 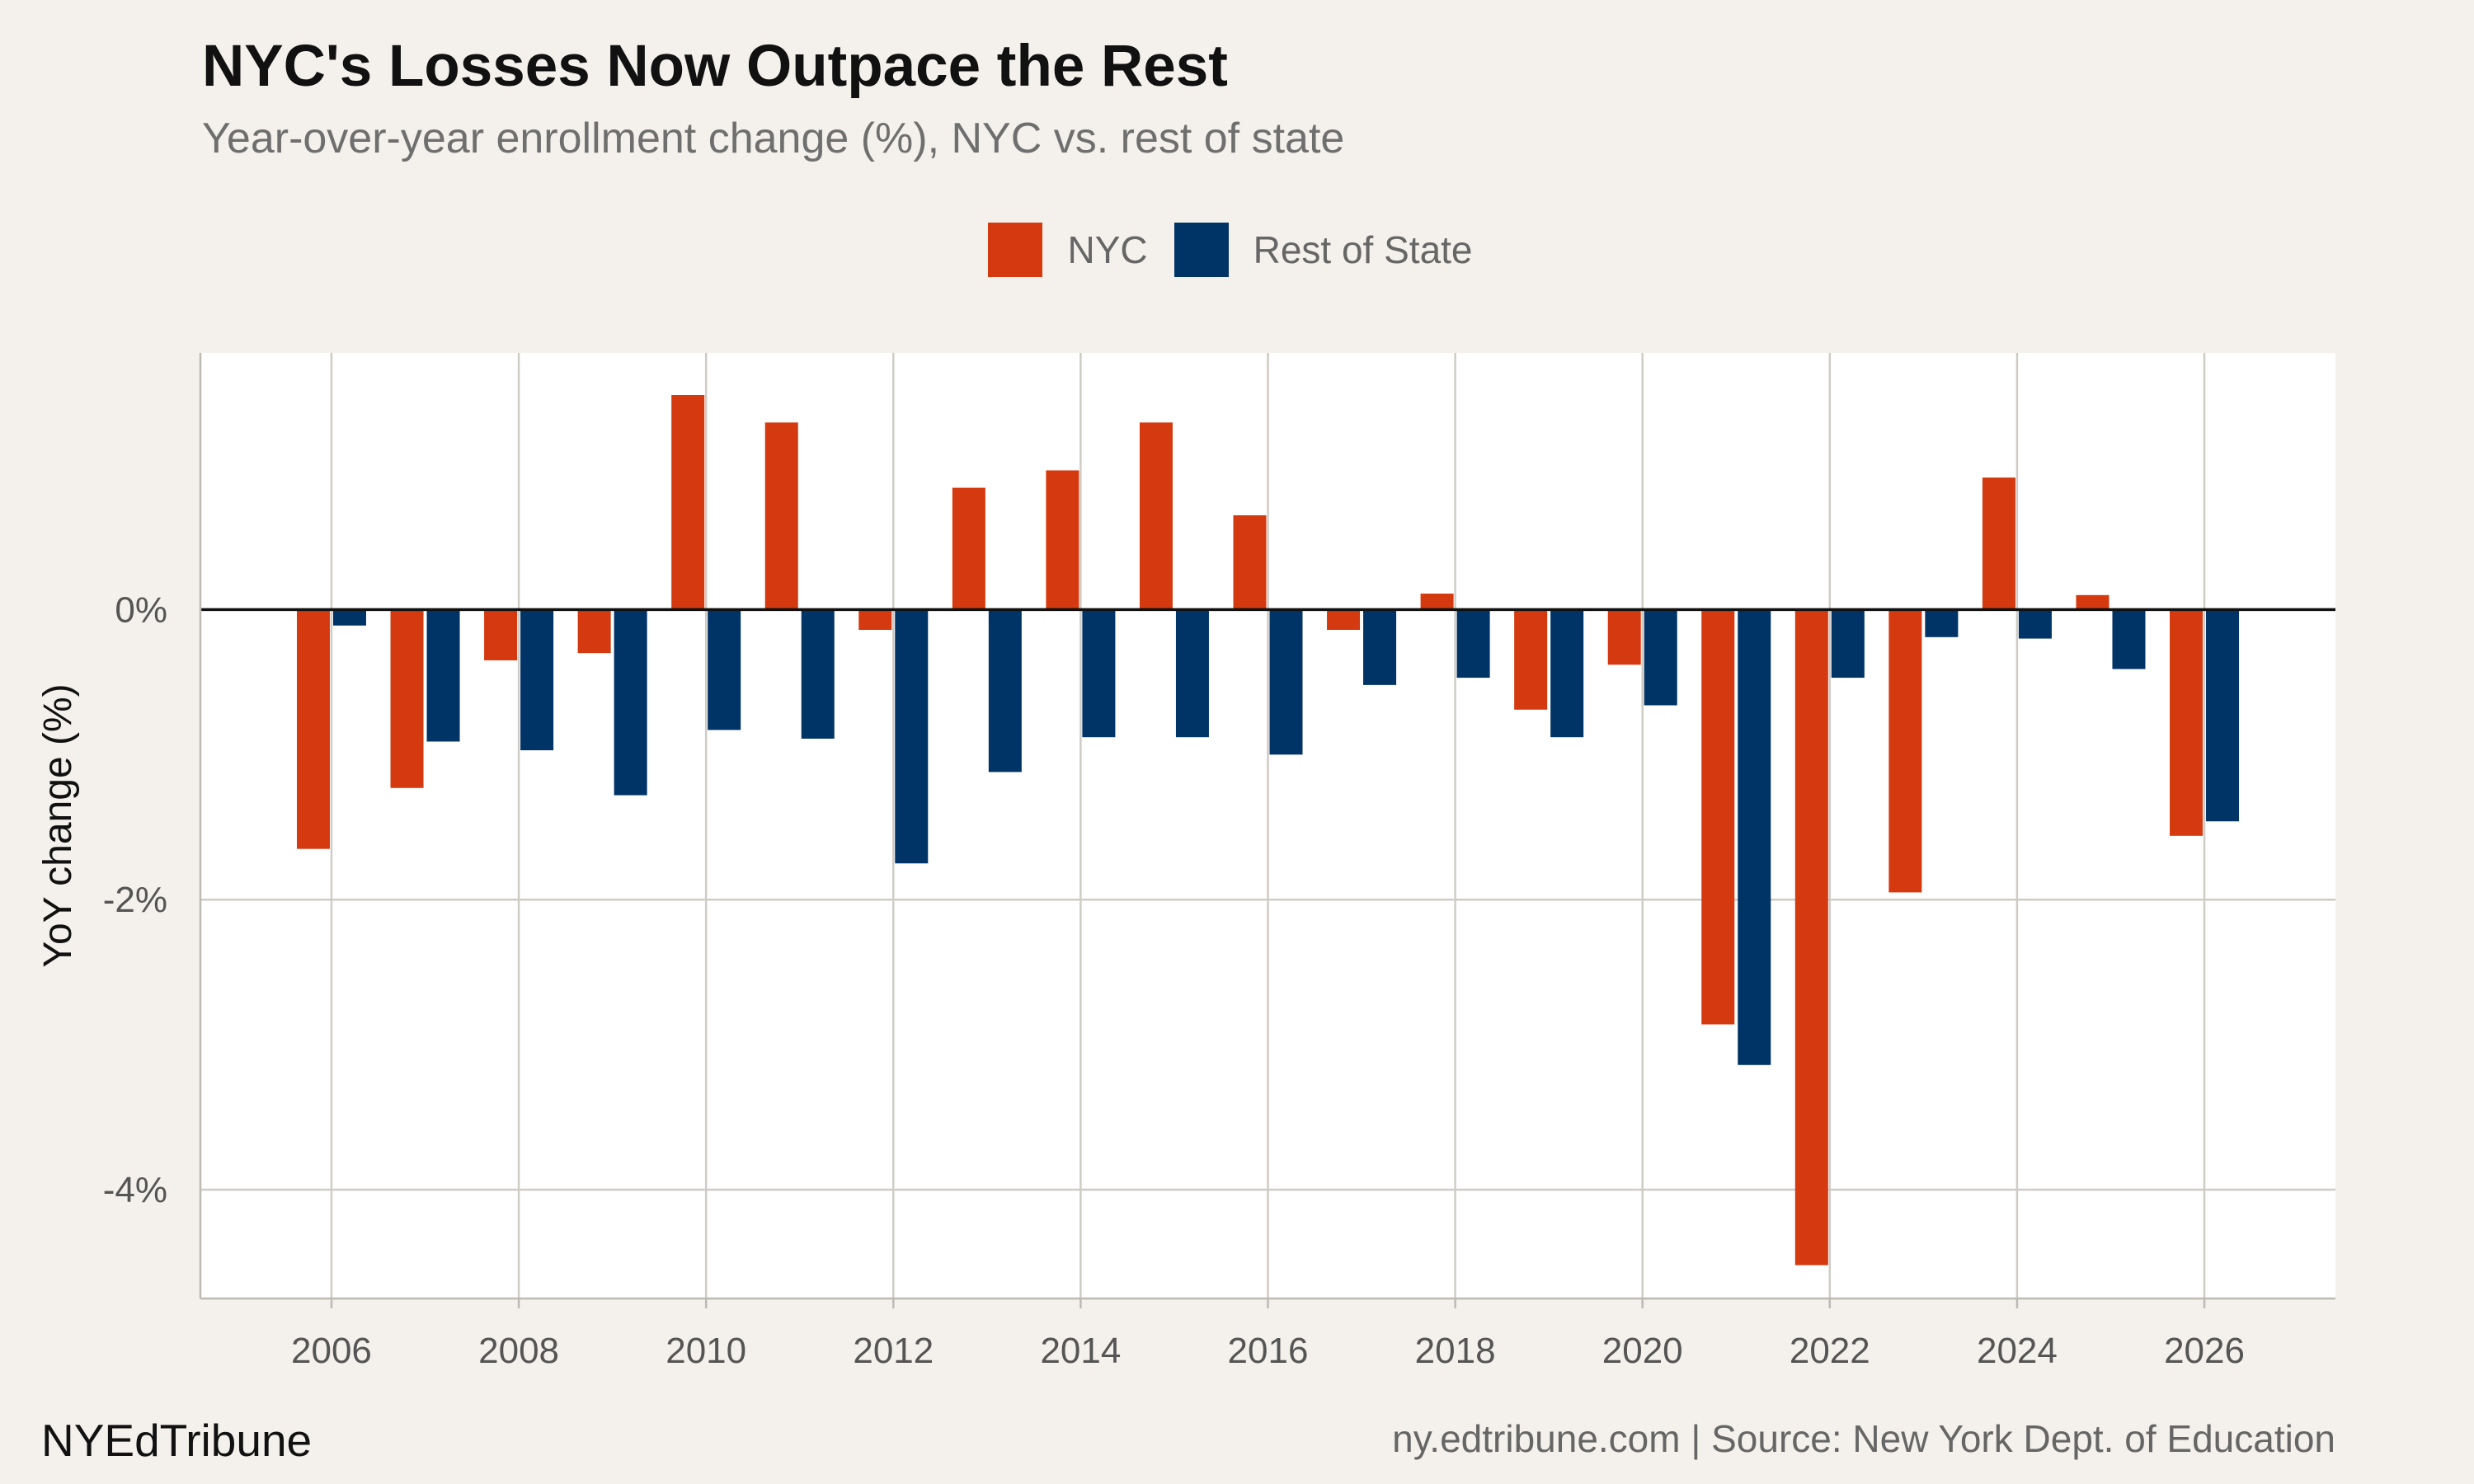 What do you see at coordinates (331, 1351) in the screenshot?
I see `x-tick-label: 2006` at bounding box center [331, 1351].